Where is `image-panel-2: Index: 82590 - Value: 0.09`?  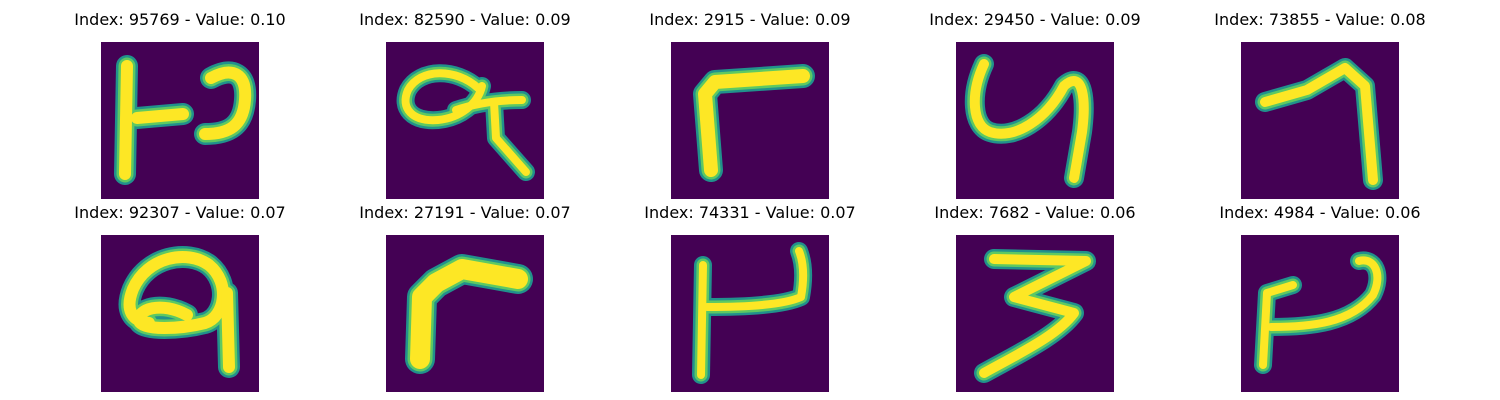
image-panel-2: Index: 82590 - Value: 0.09 is located at coordinates (465, 103).